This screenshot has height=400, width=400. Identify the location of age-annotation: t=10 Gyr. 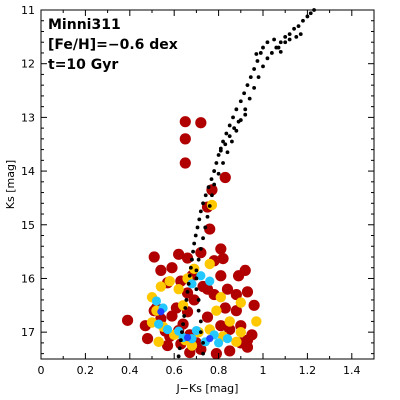
(83, 65).